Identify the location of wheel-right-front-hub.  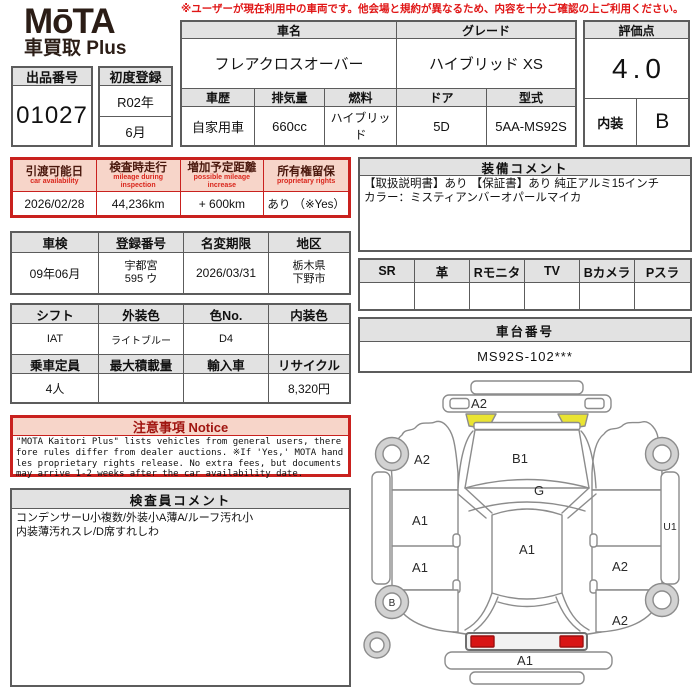
(662, 454).